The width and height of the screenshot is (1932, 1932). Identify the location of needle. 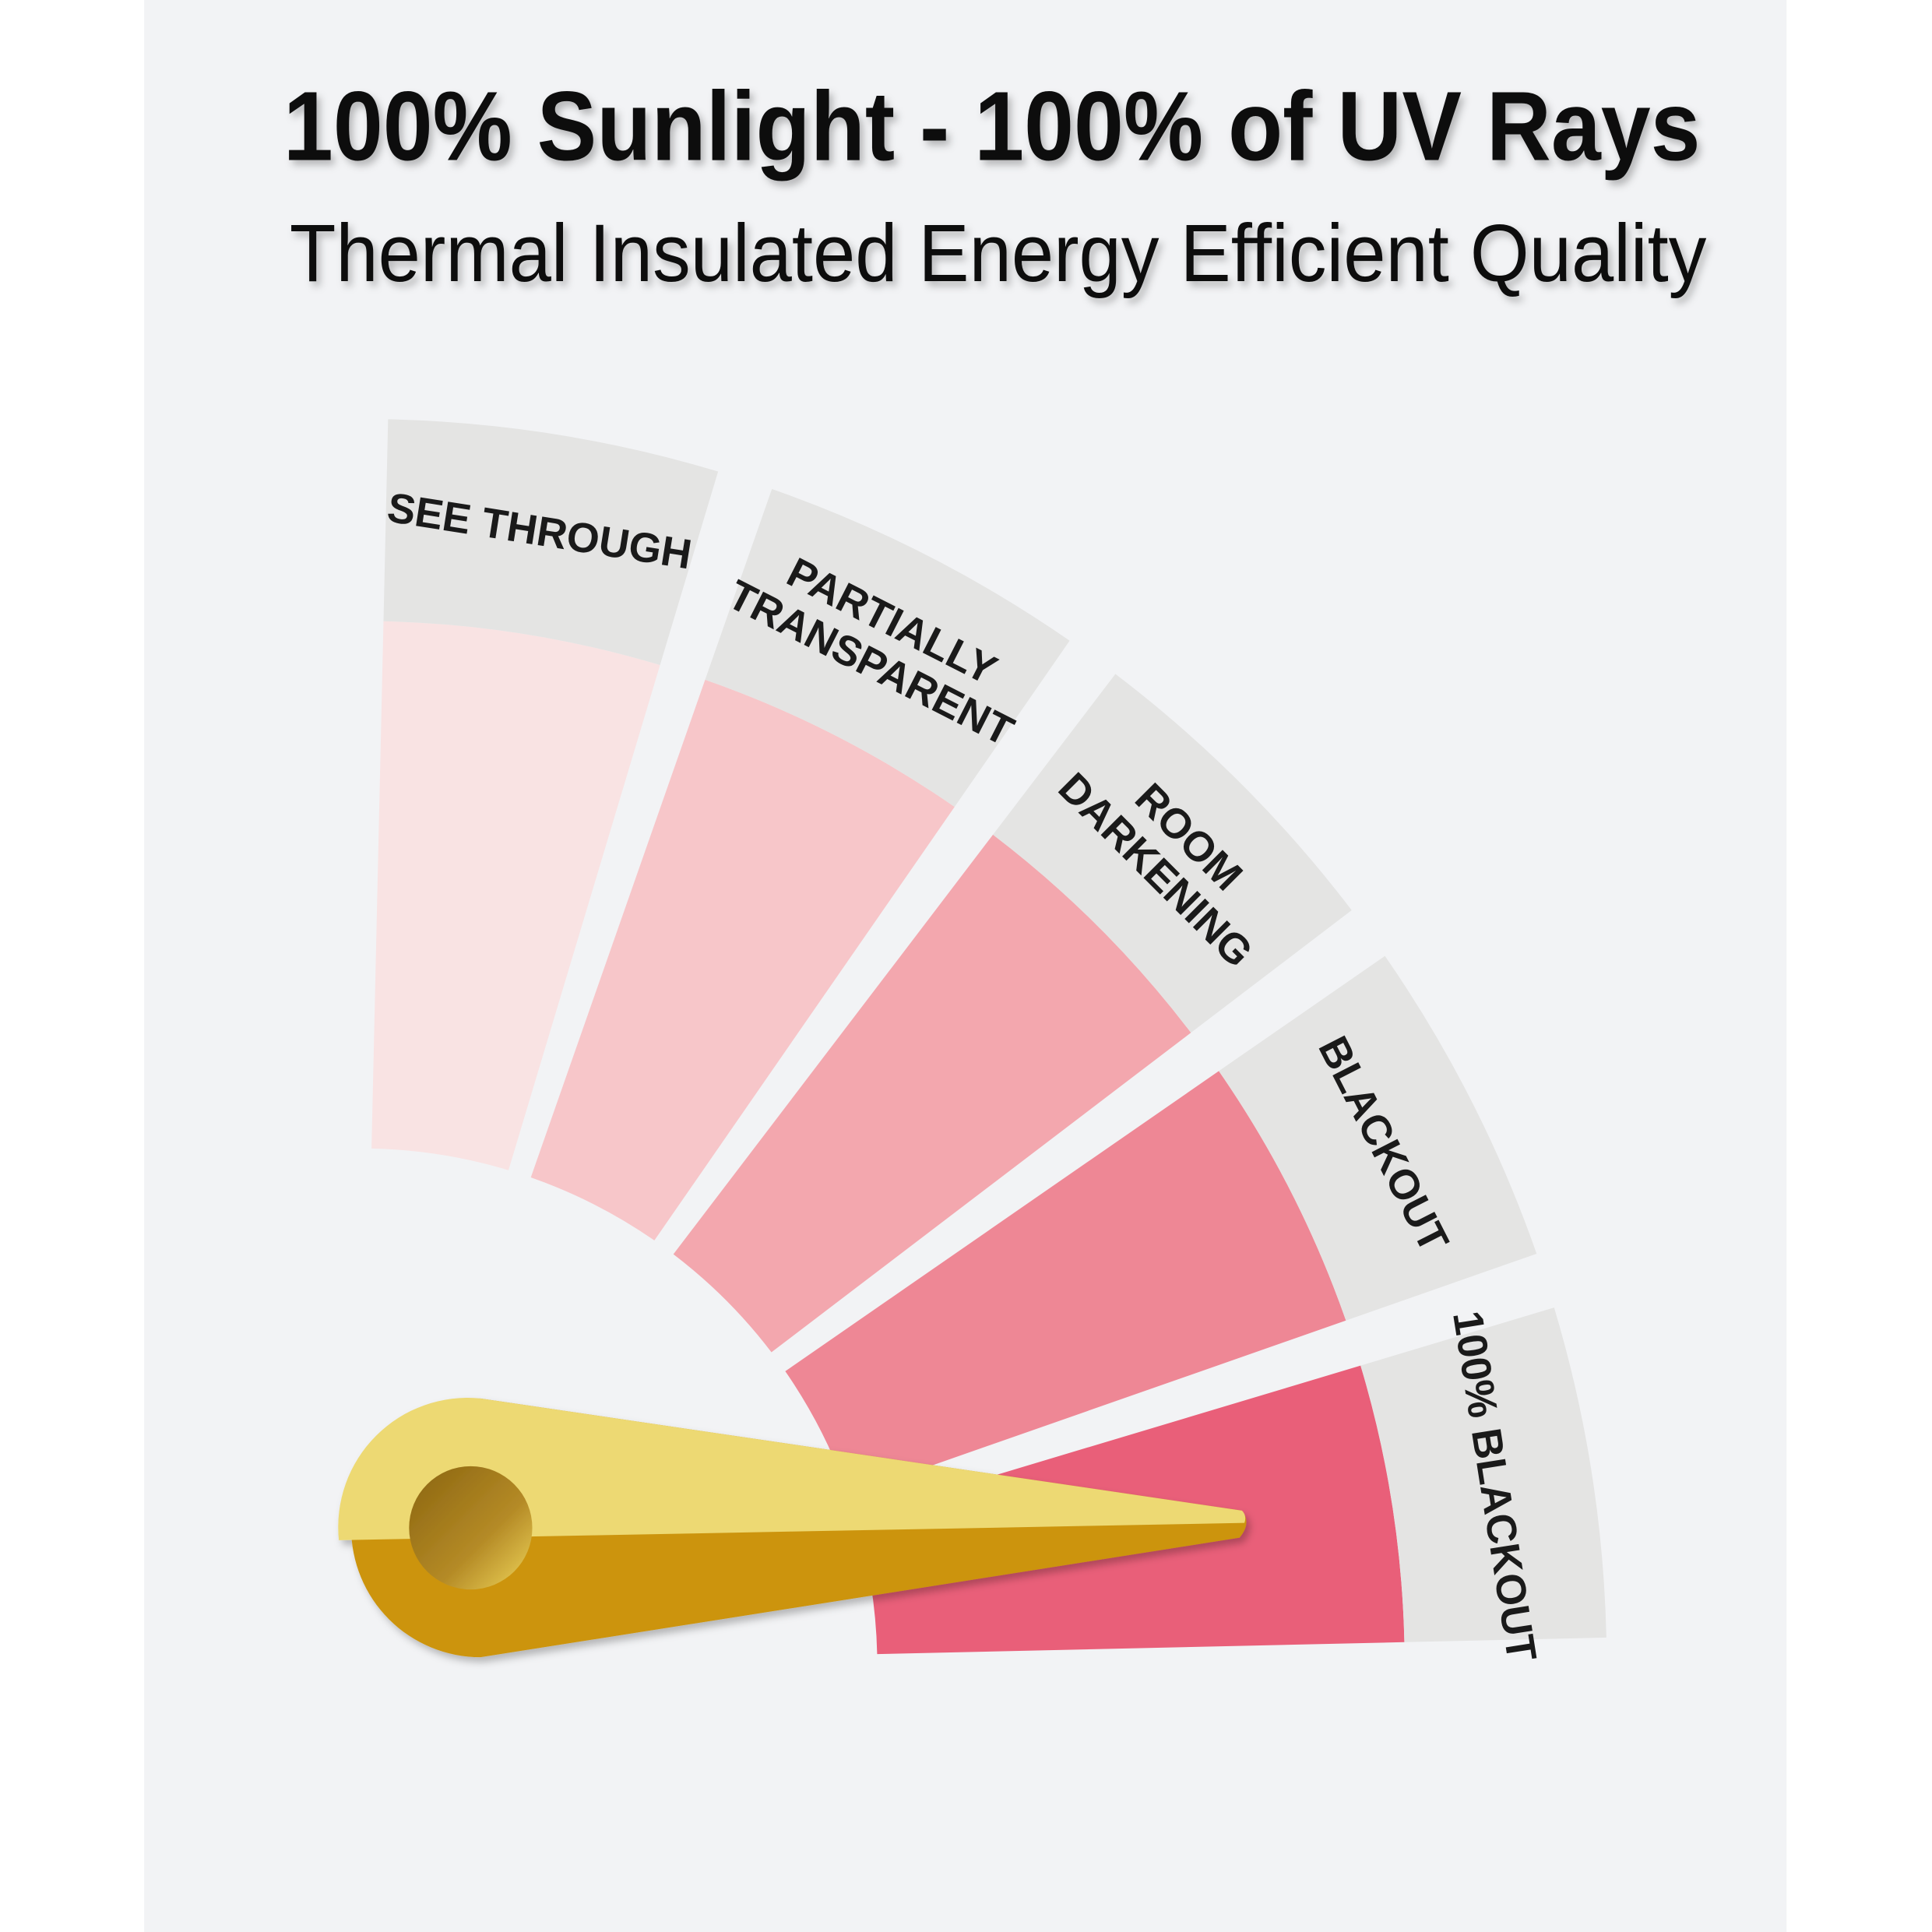
(792, 1528).